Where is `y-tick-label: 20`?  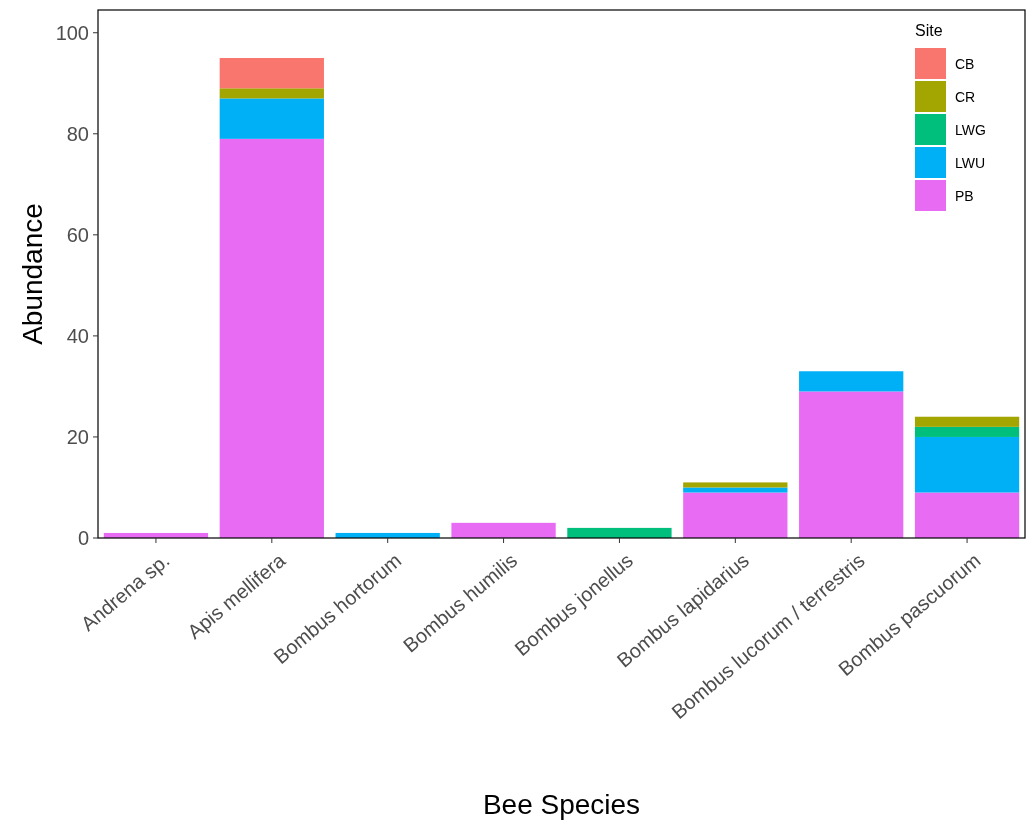 y-tick-label: 20 is located at coordinates (77, 436).